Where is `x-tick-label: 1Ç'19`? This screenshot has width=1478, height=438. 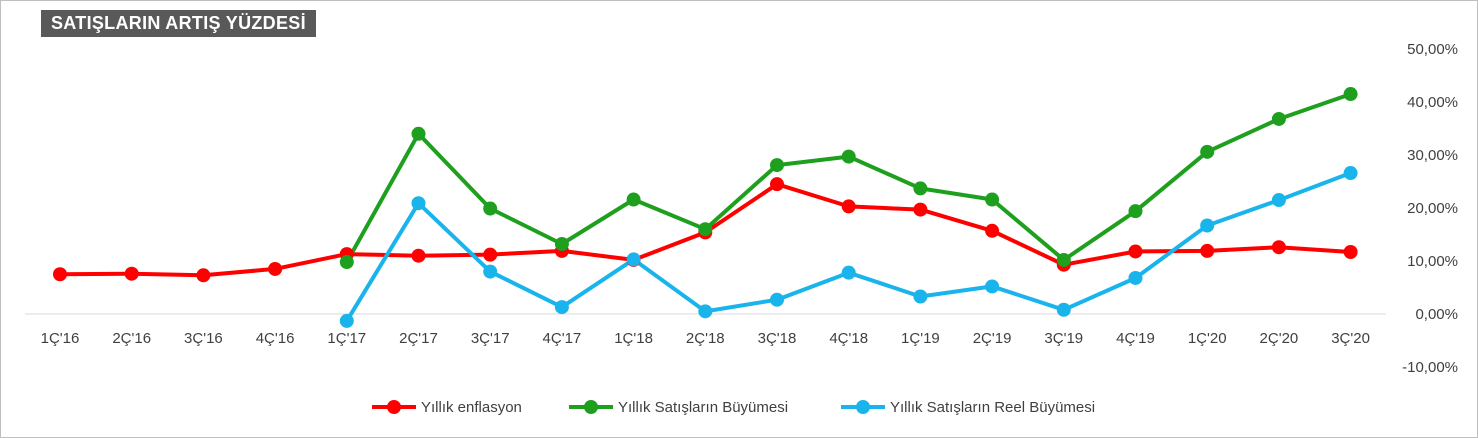
x-tick-label: 1Ç'19 is located at coordinates (920, 338).